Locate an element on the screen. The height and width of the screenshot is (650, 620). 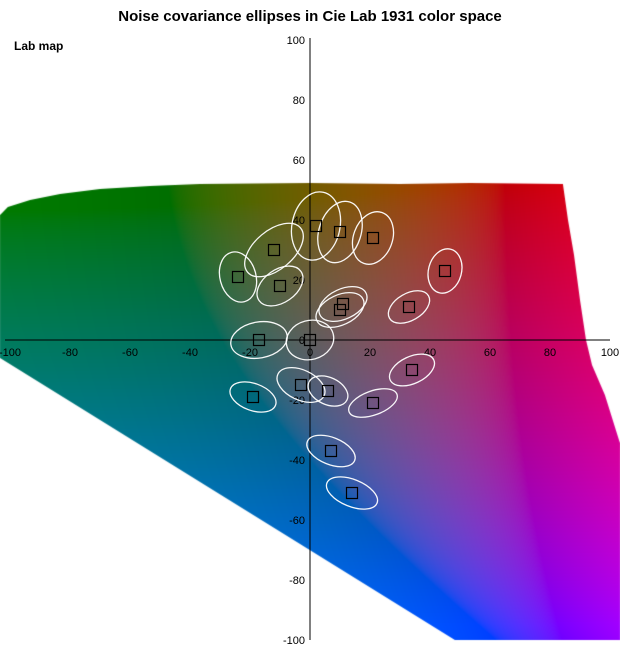
y-tick-label: -40 is located at coordinates (297, 461).